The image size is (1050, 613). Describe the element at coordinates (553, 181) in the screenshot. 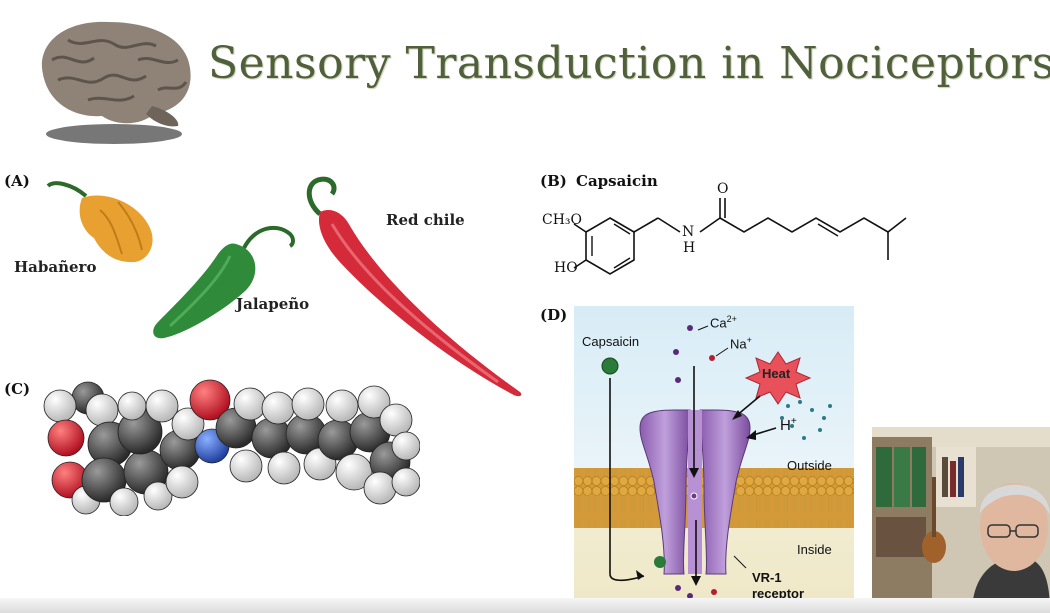

I see `panel-b-label: (B)` at that location.